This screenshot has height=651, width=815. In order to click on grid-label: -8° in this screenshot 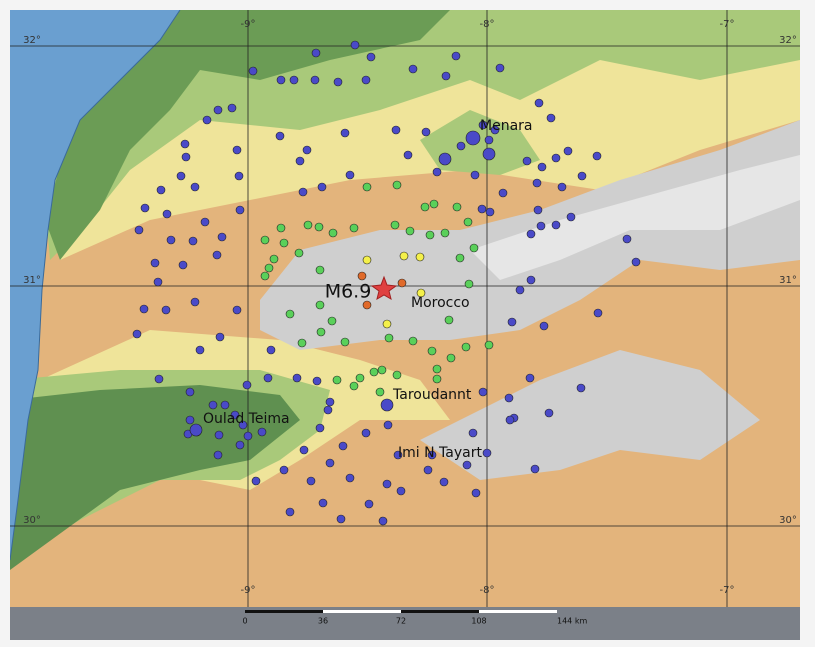, I will do `click(487, 24)`.